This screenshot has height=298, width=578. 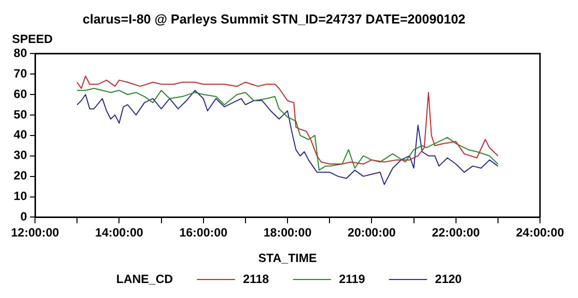 What do you see at coordinates (35, 233) in the screenshot?
I see `x-tick-label: 12:00:00` at bounding box center [35, 233].